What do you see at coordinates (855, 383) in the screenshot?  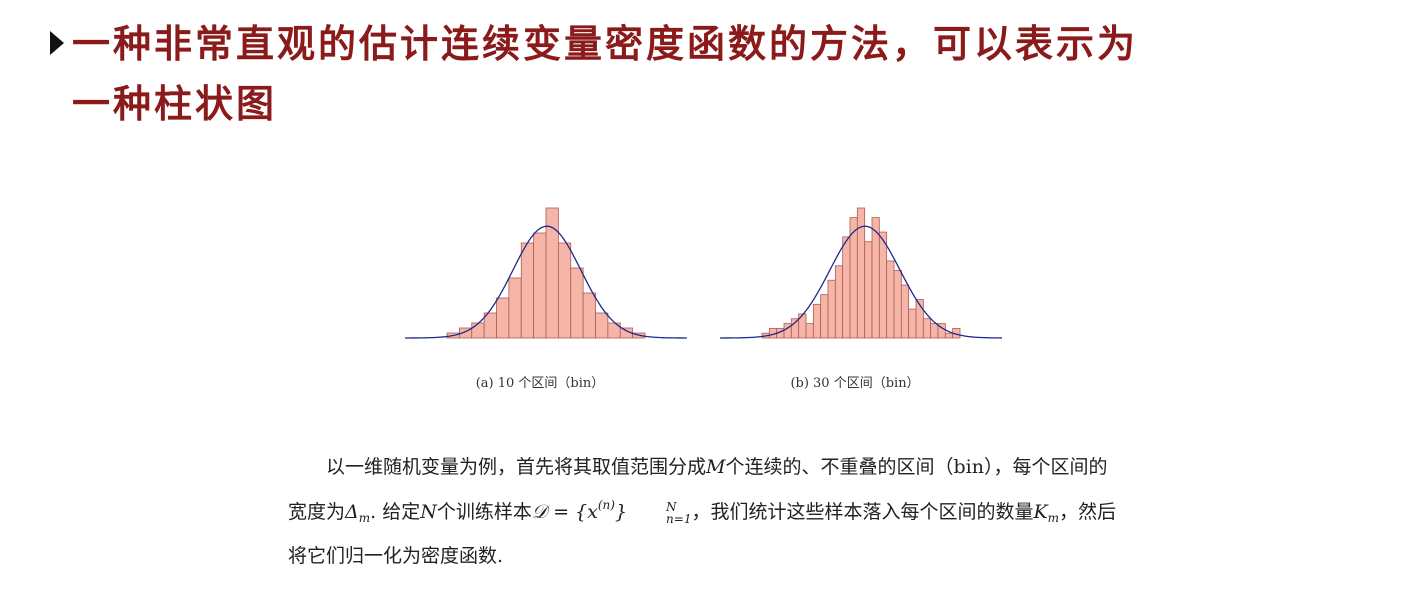 I see `caption-b: (b) 30 个区间（bin）` at bounding box center [855, 383].